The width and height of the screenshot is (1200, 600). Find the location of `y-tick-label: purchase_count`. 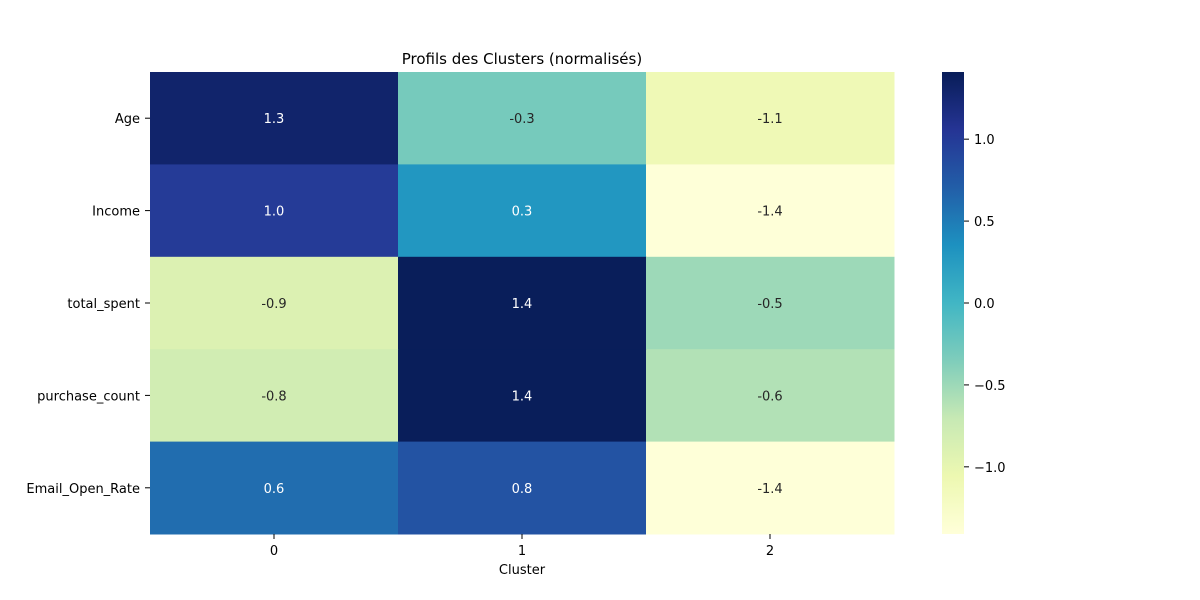

y-tick-label: purchase_count is located at coordinates (88, 396).